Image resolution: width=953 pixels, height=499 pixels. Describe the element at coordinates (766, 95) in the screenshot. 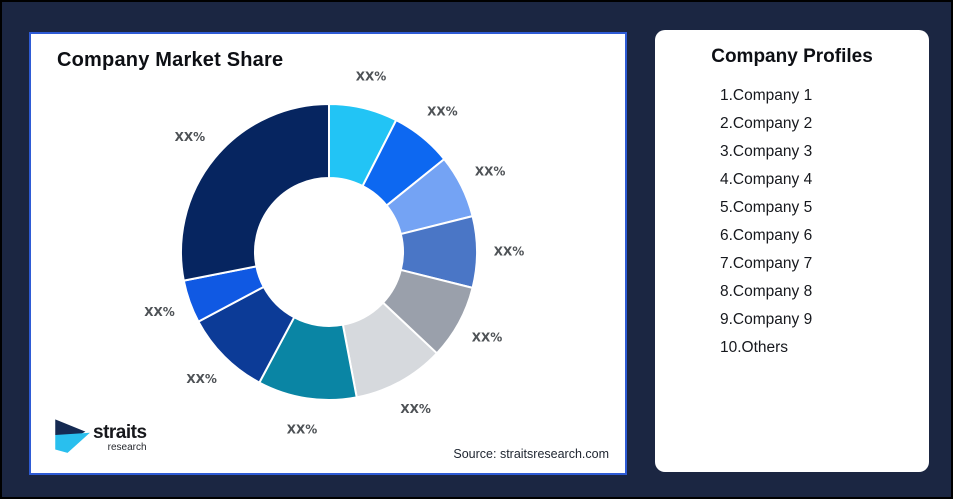

I see `list-item: 1.Company 1` at that location.